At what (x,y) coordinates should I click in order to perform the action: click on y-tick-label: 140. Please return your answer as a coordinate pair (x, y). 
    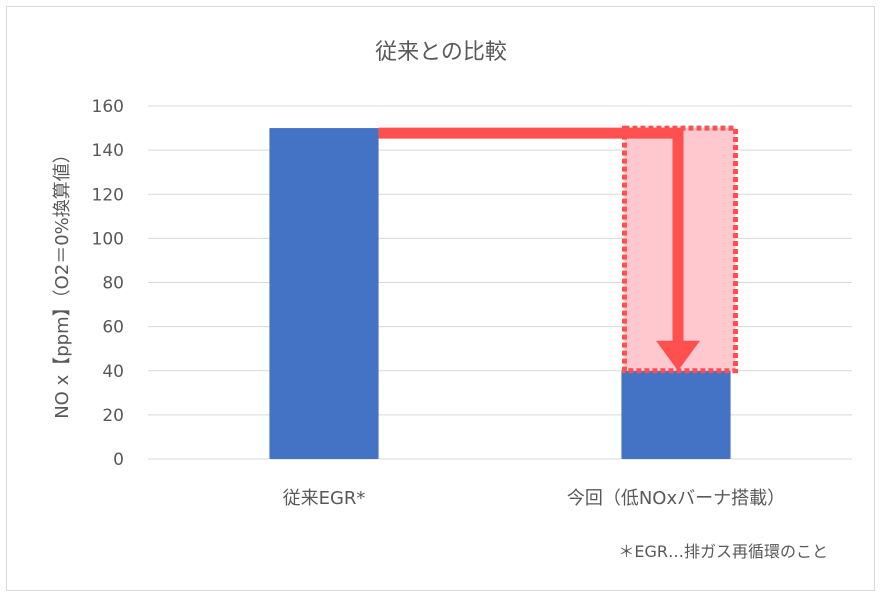
    Looking at the image, I should click on (108, 151).